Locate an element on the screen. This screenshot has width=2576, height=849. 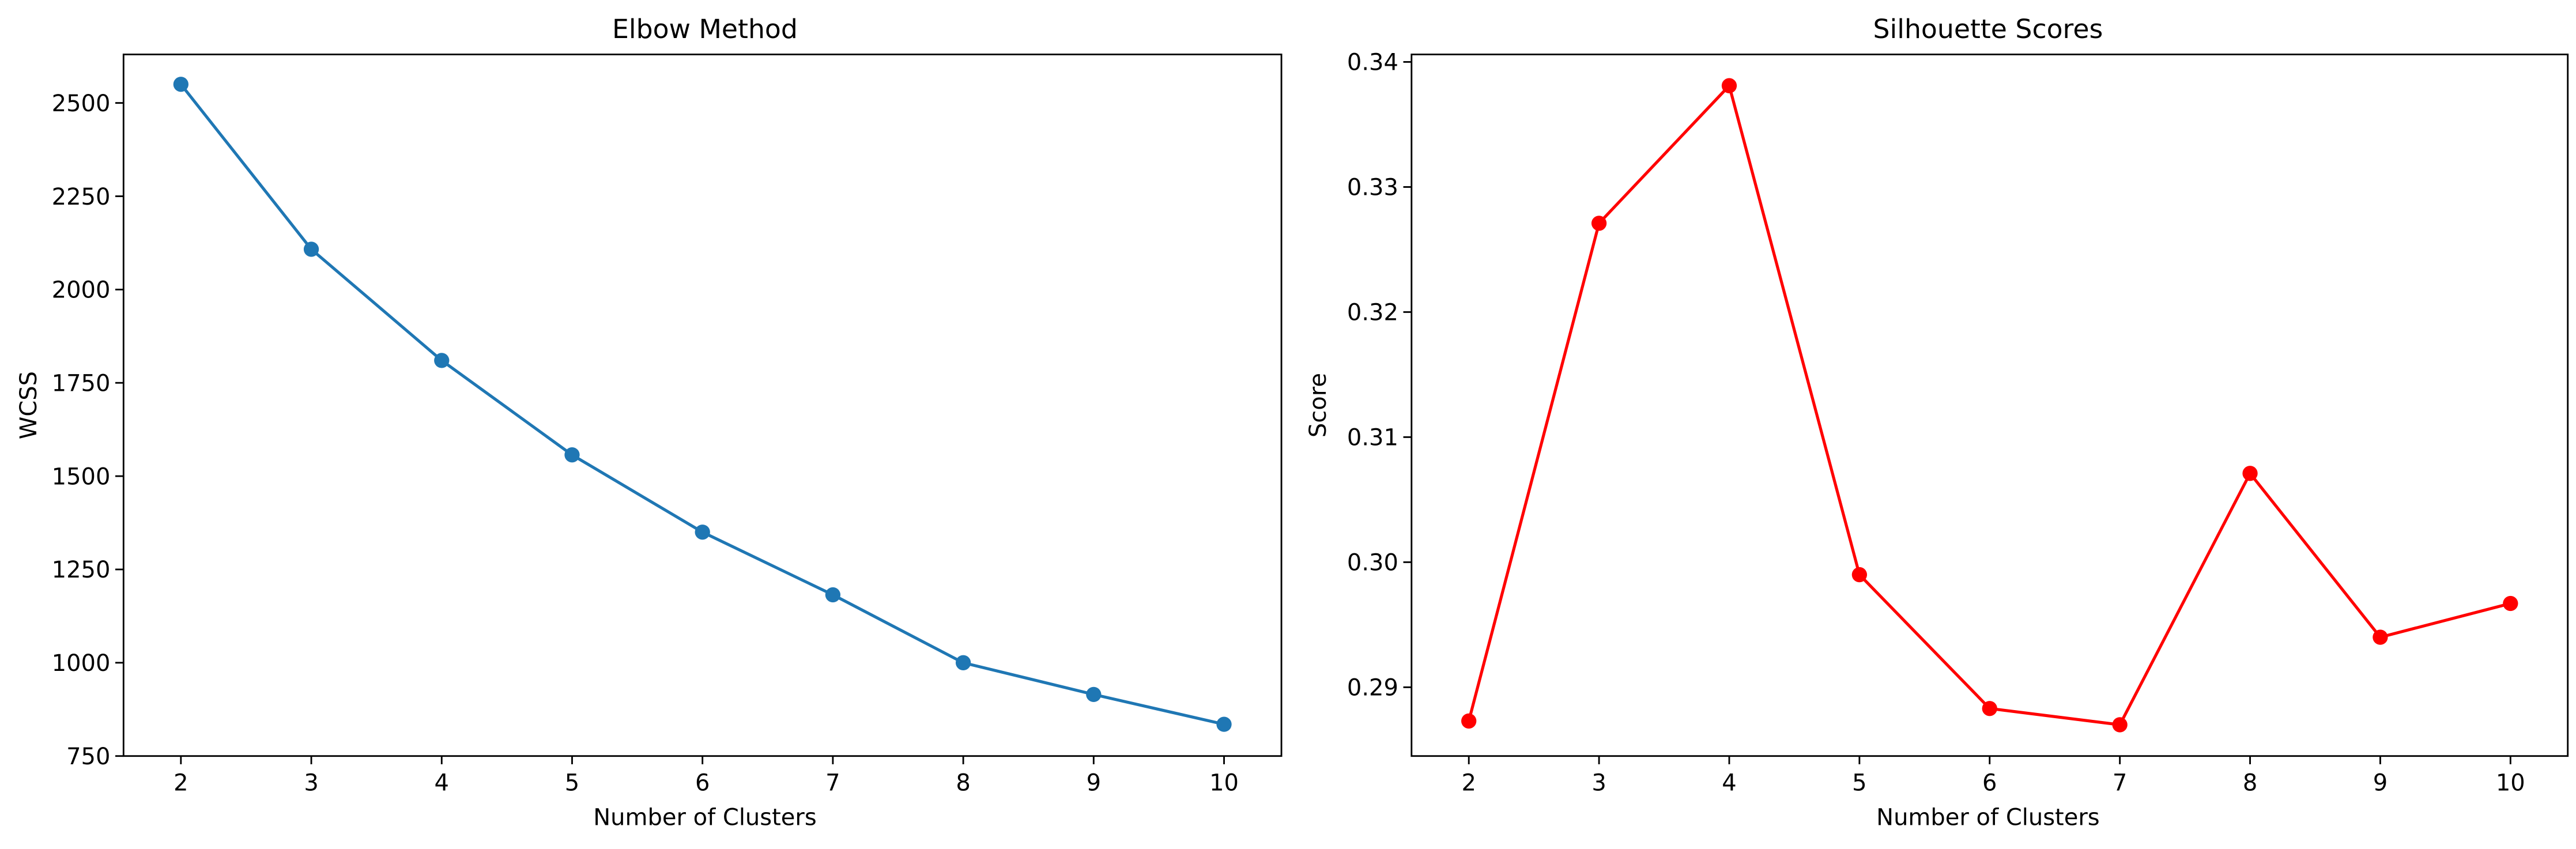
elbow-y-tick-label: 1000 is located at coordinates (81, 663).